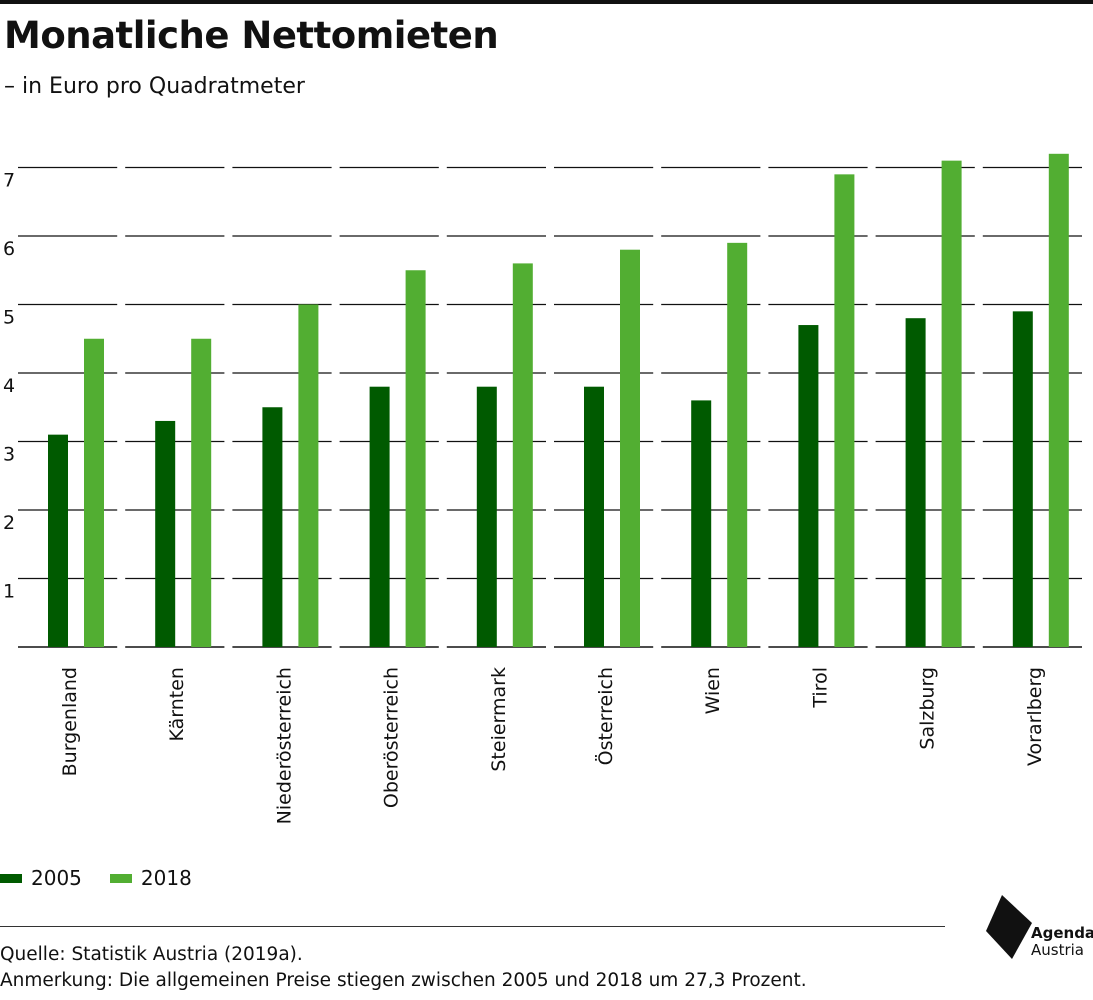 Image resolution: width=1093 pixels, height=1000 pixels. I want to click on legend-label-2005: 2005, so click(56, 878).